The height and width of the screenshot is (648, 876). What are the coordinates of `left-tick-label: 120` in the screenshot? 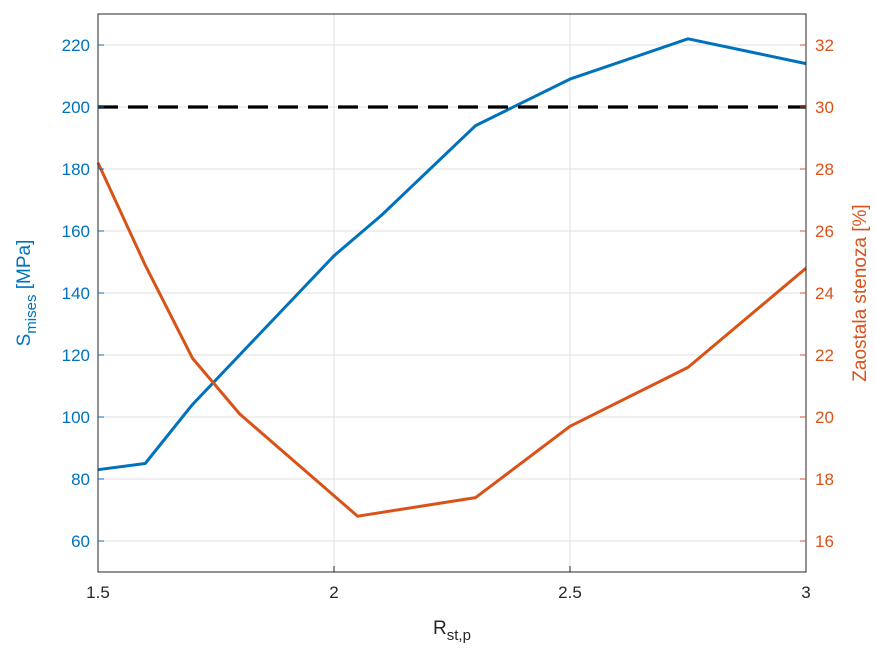 It's located at (76, 355).